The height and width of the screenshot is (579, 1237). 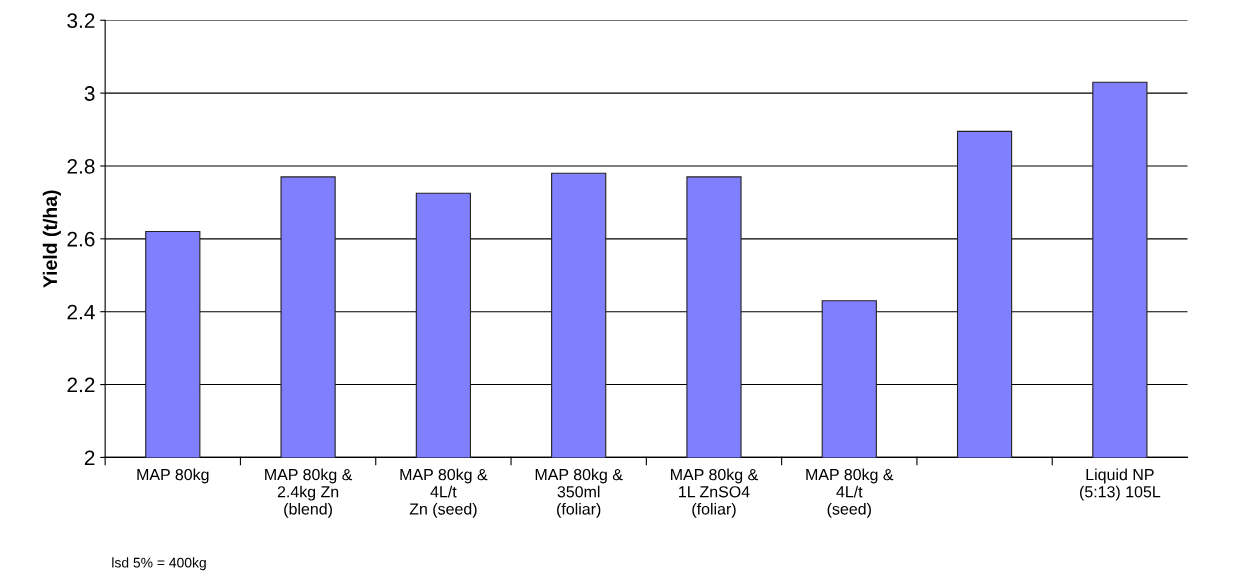 What do you see at coordinates (850, 493) in the screenshot?
I see `x-tick-label: MAP 80kg & 4L/t (seed)` at bounding box center [850, 493].